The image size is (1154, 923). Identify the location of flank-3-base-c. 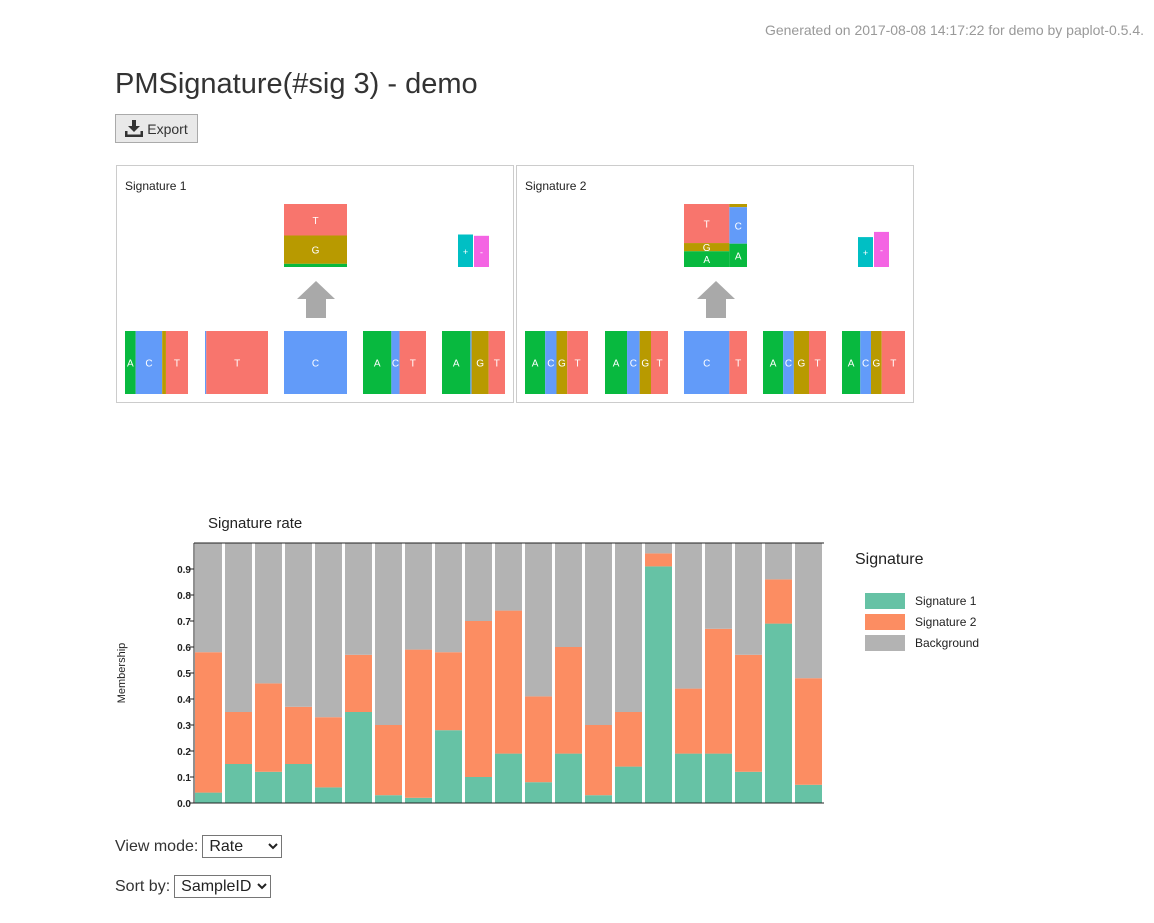
(707, 362).